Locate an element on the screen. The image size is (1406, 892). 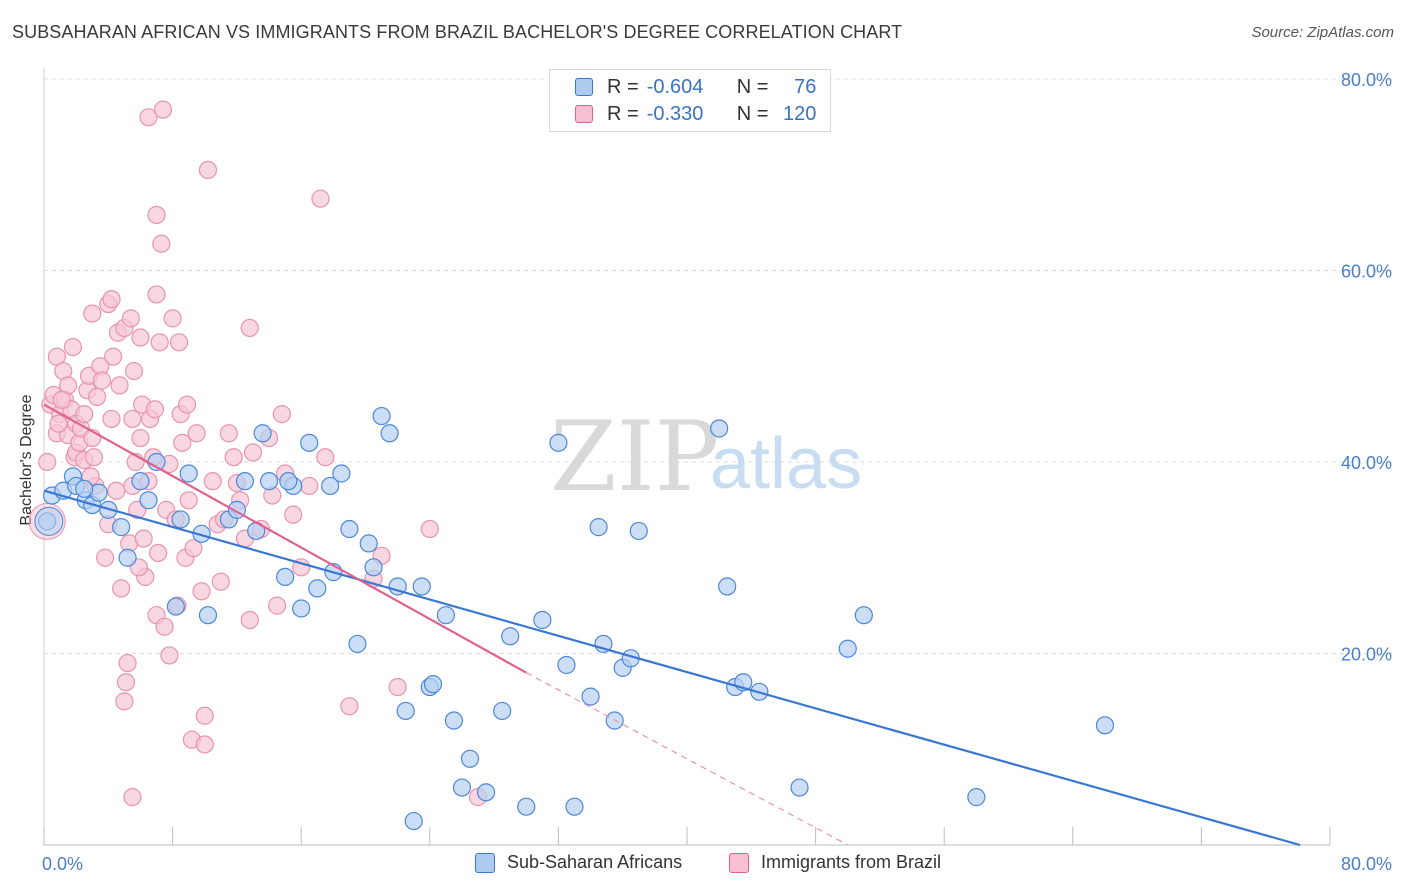
legend-row-blue: R = -0.604 N = 76 is located at coordinates (695, 87).